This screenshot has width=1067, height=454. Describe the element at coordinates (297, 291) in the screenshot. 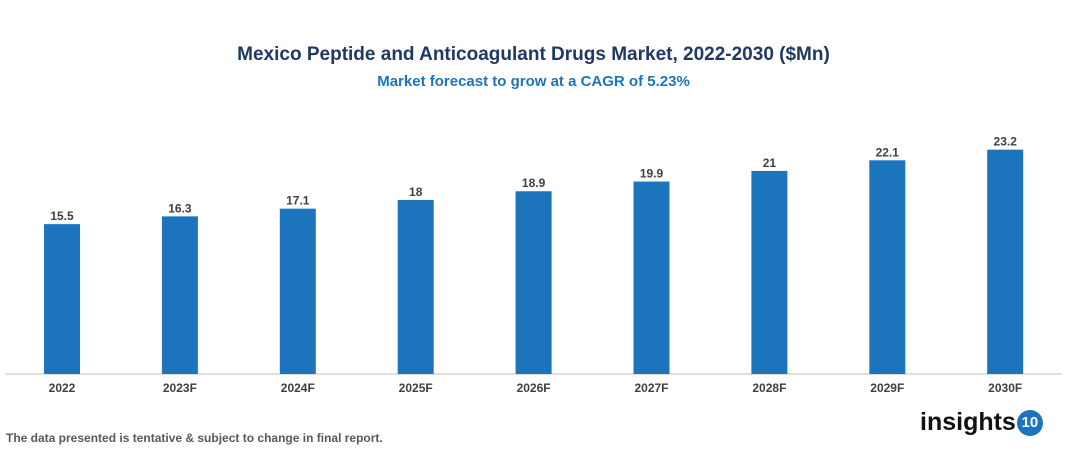

I see `bar-2024F` at that location.